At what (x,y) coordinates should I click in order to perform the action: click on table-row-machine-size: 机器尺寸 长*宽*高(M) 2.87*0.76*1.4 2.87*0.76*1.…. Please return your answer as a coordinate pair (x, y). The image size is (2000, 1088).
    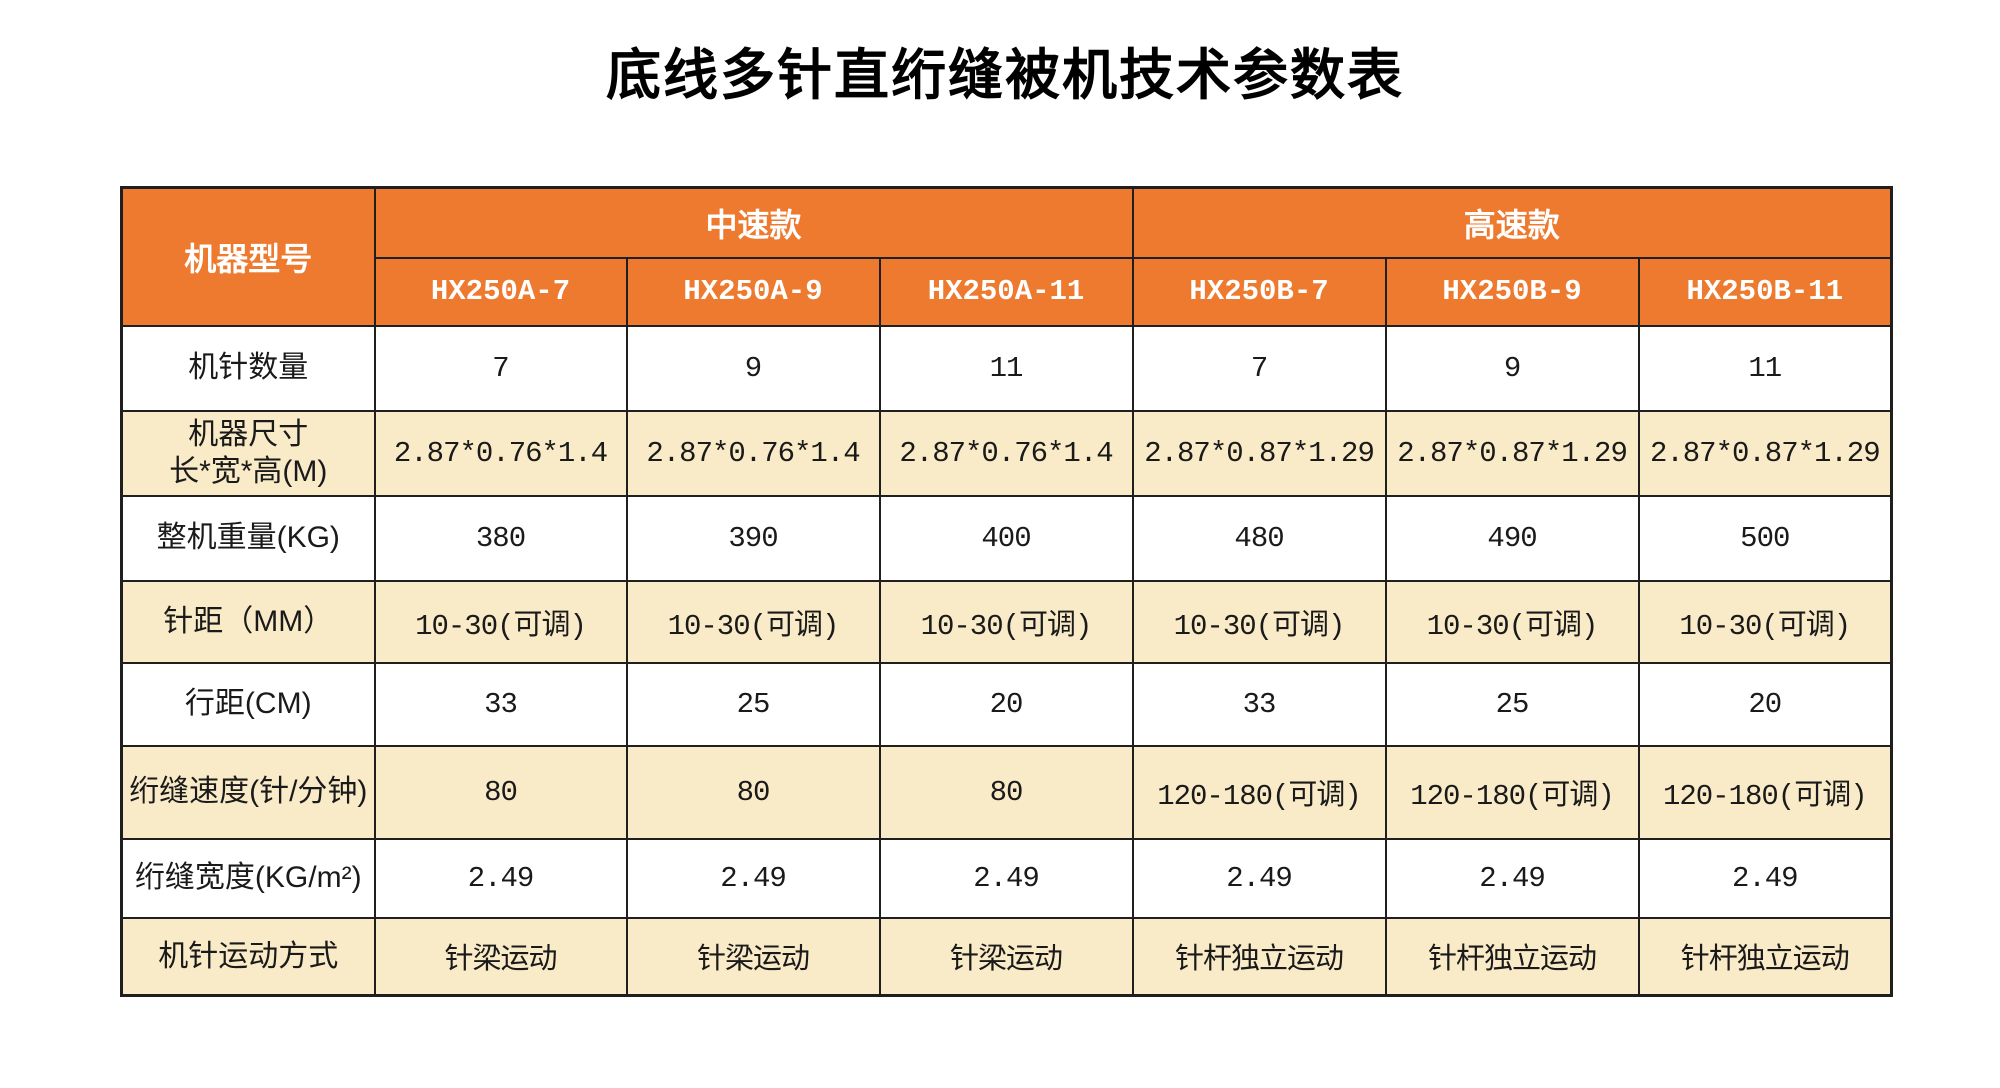
    Looking at the image, I should click on (1006, 453).